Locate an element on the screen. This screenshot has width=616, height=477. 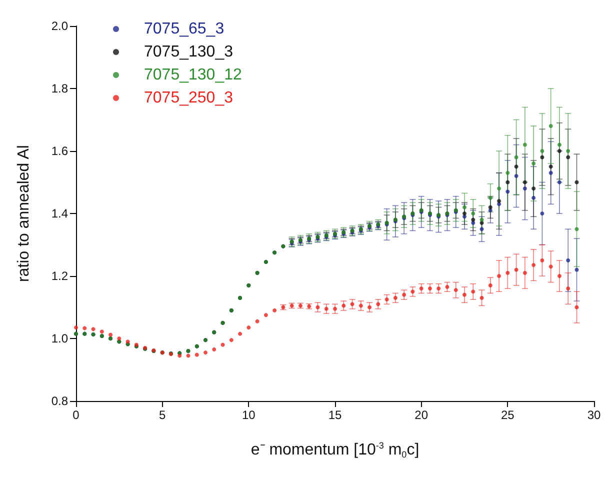
x-tick-label: 10 is located at coordinates (249, 415).